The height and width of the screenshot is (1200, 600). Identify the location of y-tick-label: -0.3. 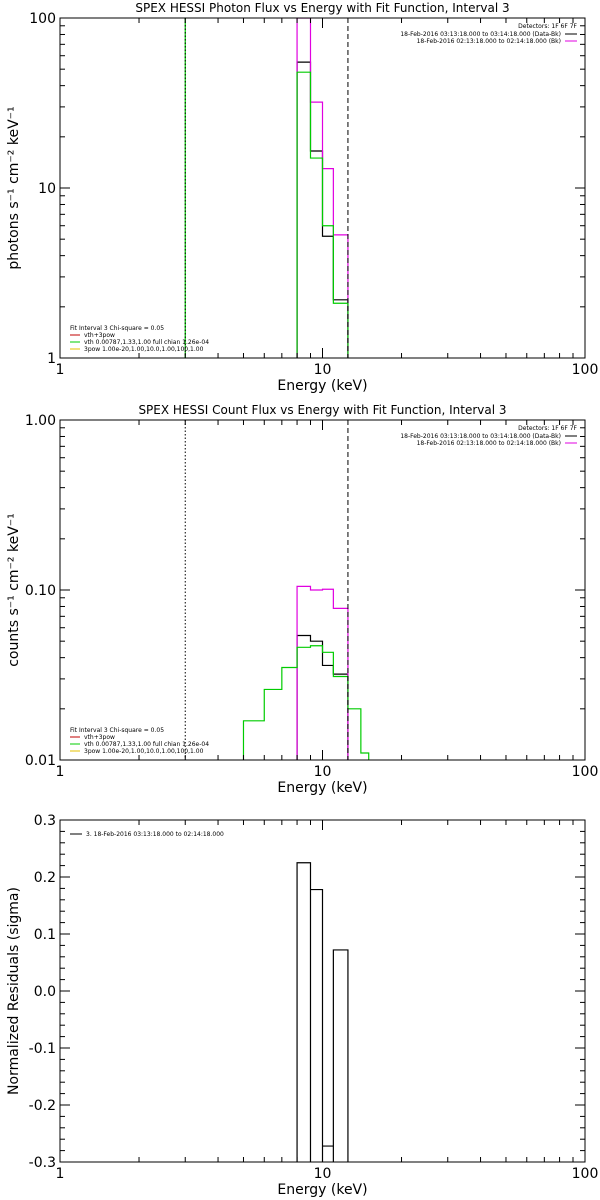
(42, 1163).